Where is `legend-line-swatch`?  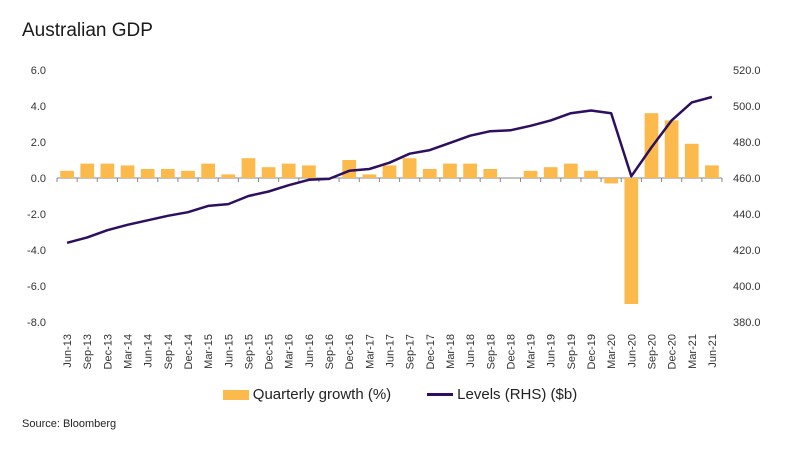 legend-line-swatch is located at coordinates (440, 394).